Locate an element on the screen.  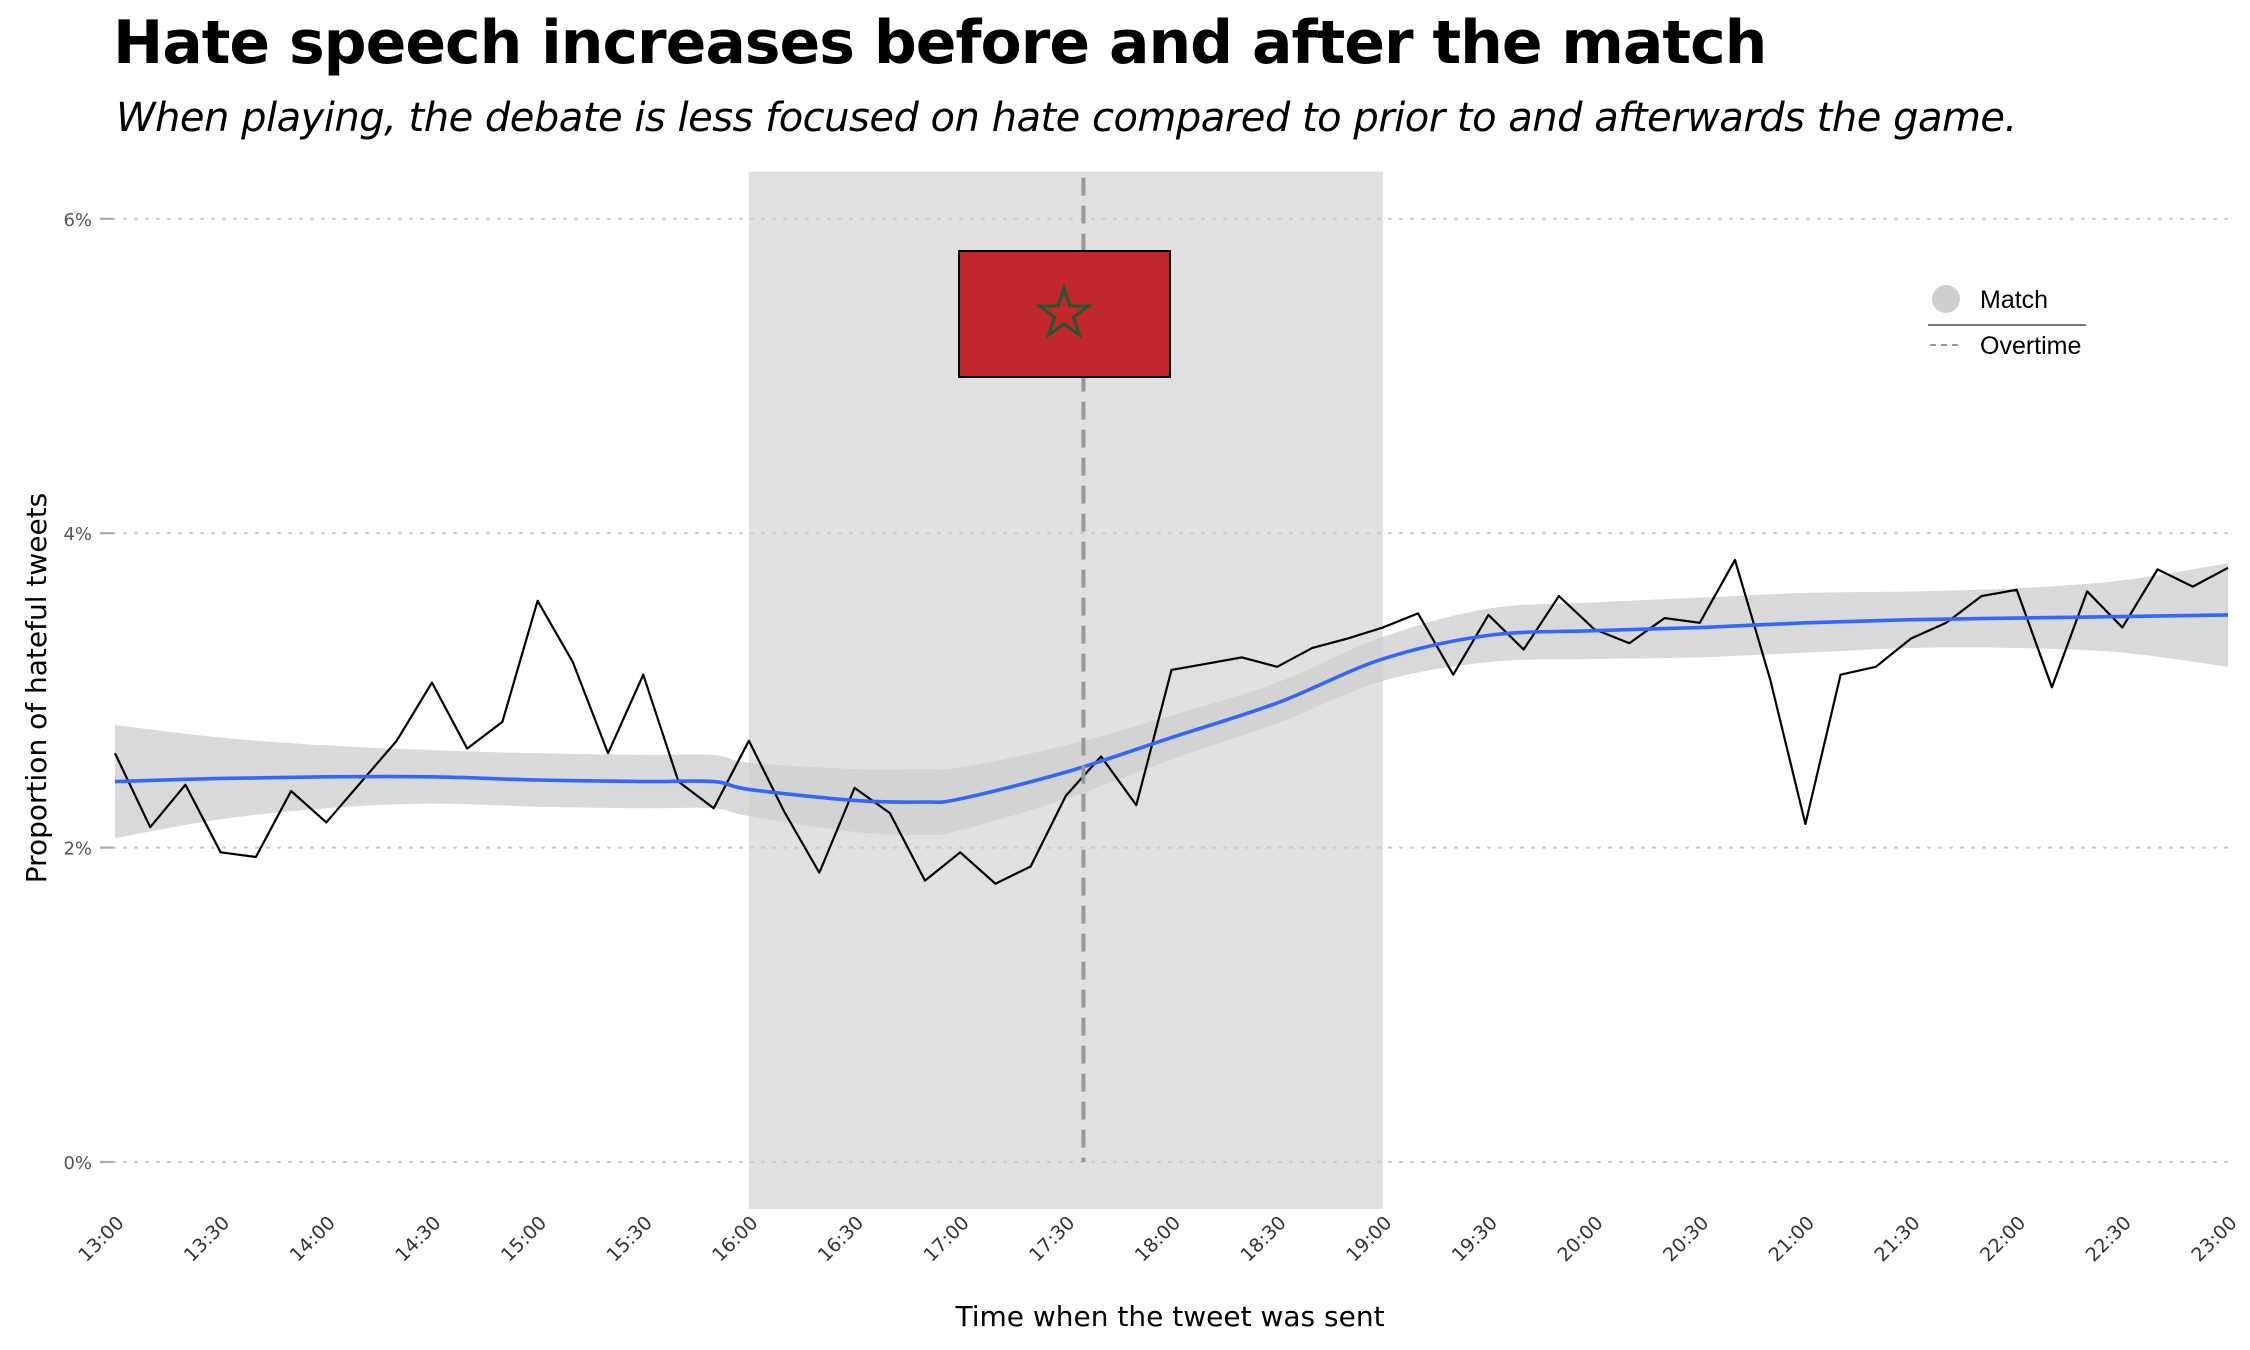
x-tick-label: 15:30 is located at coordinates (630, 1239).